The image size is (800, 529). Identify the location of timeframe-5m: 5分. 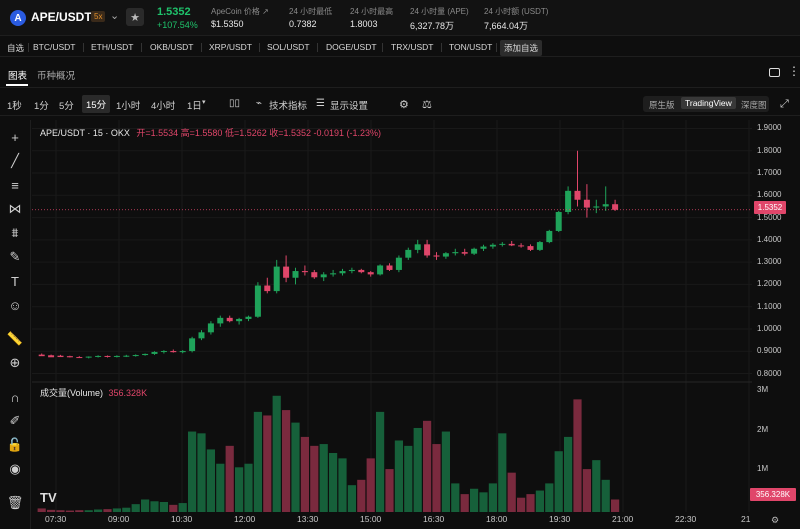
(66, 106).